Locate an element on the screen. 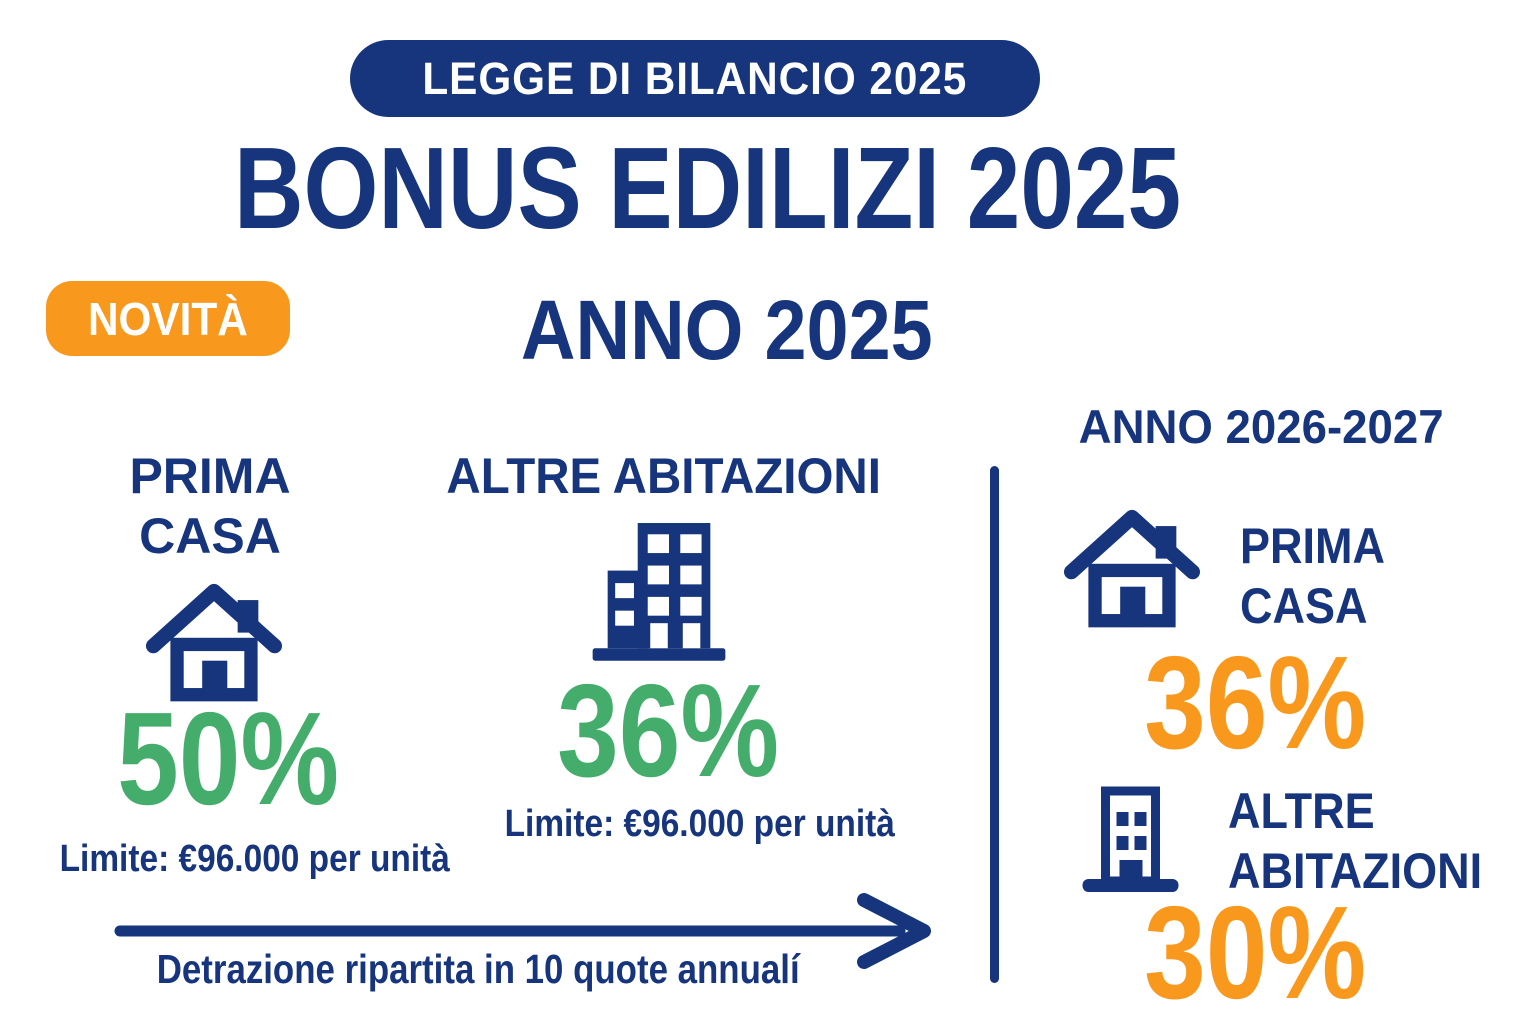  banner-pill: LEGGE DI BILANCIO 2025 is located at coordinates (695, 78).